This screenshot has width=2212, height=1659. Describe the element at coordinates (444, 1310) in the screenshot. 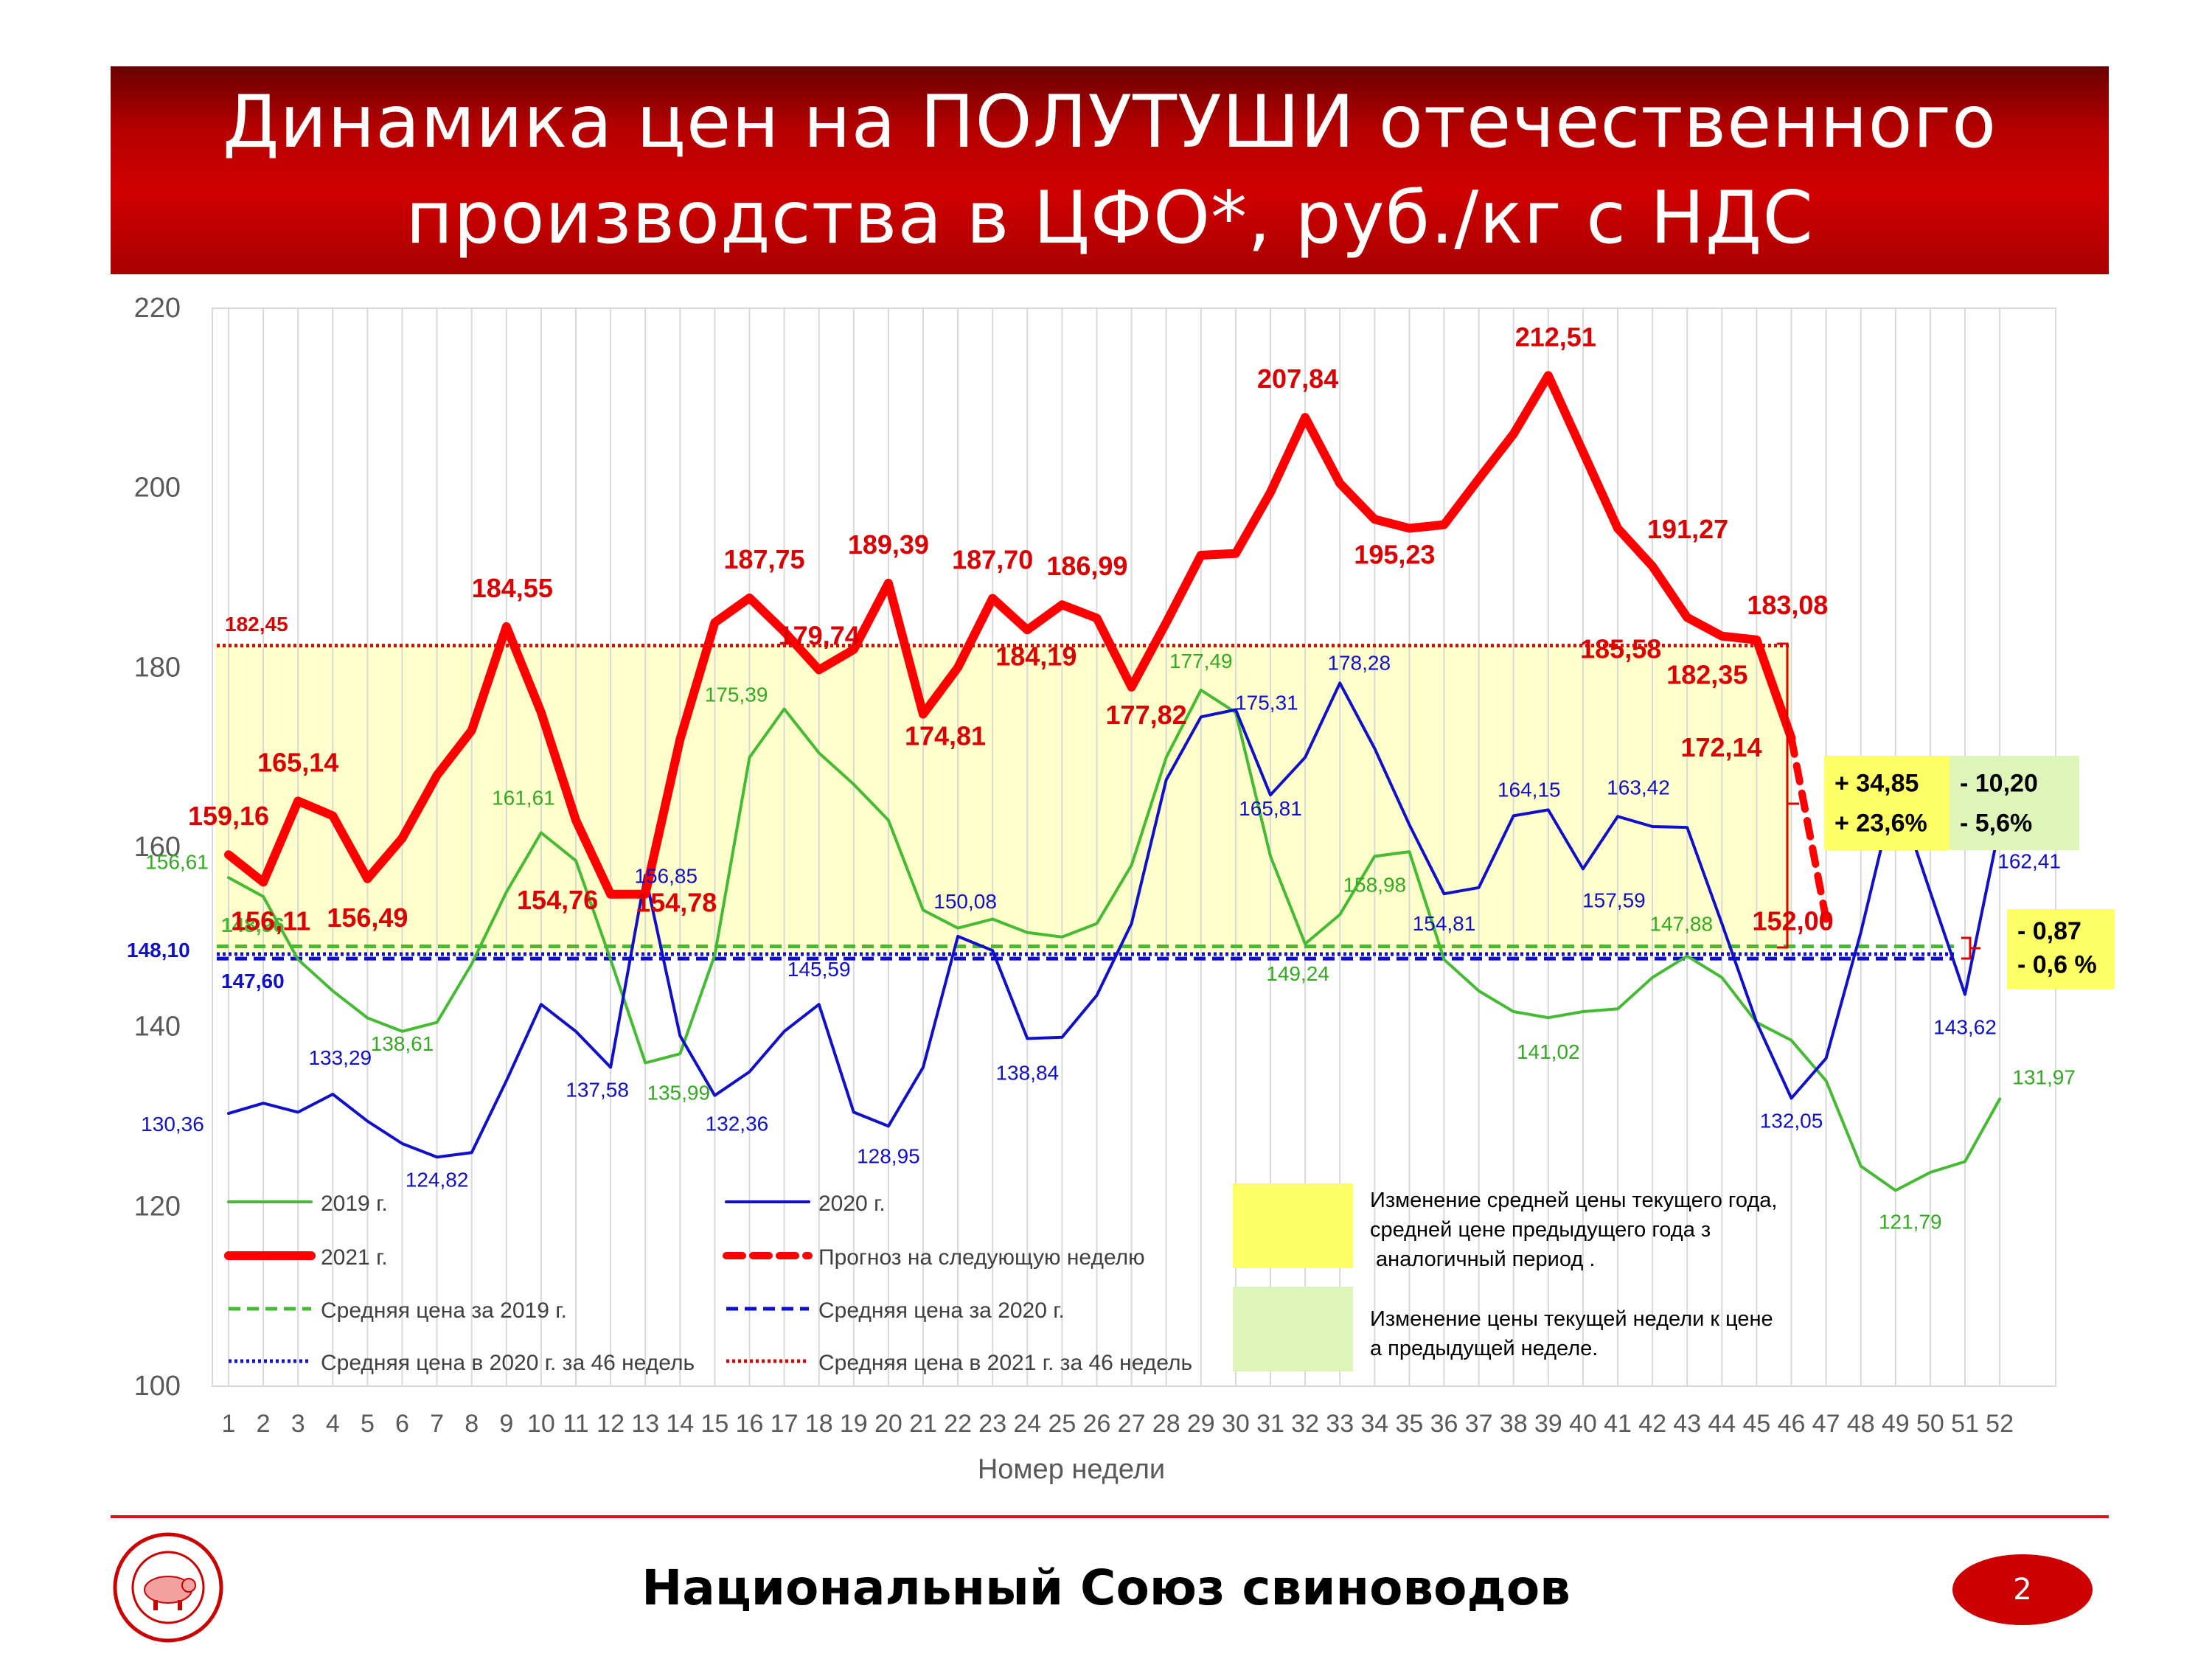

I see `legend-label-avg2019: Средняя цена за 2019 г.` at that location.